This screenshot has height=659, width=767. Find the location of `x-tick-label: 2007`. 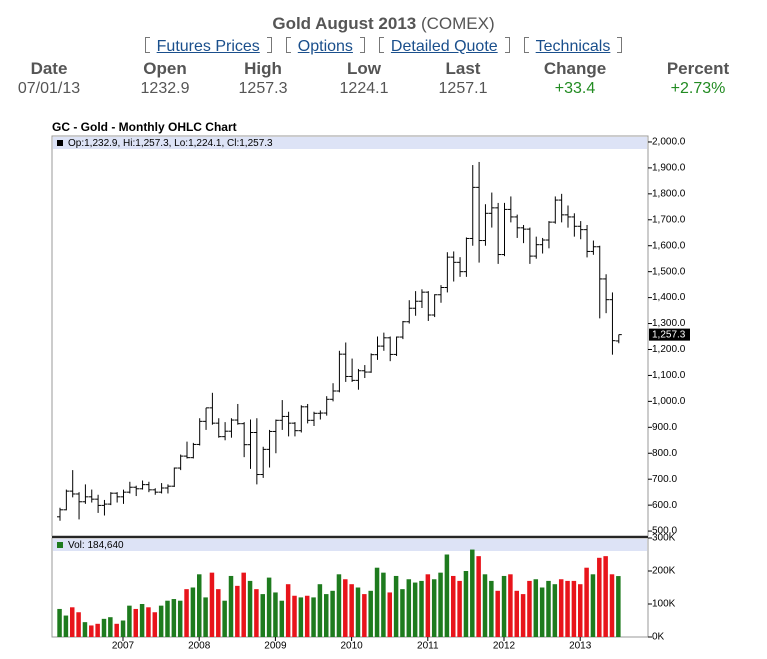

x-tick-label: 2007 is located at coordinates (123, 646).